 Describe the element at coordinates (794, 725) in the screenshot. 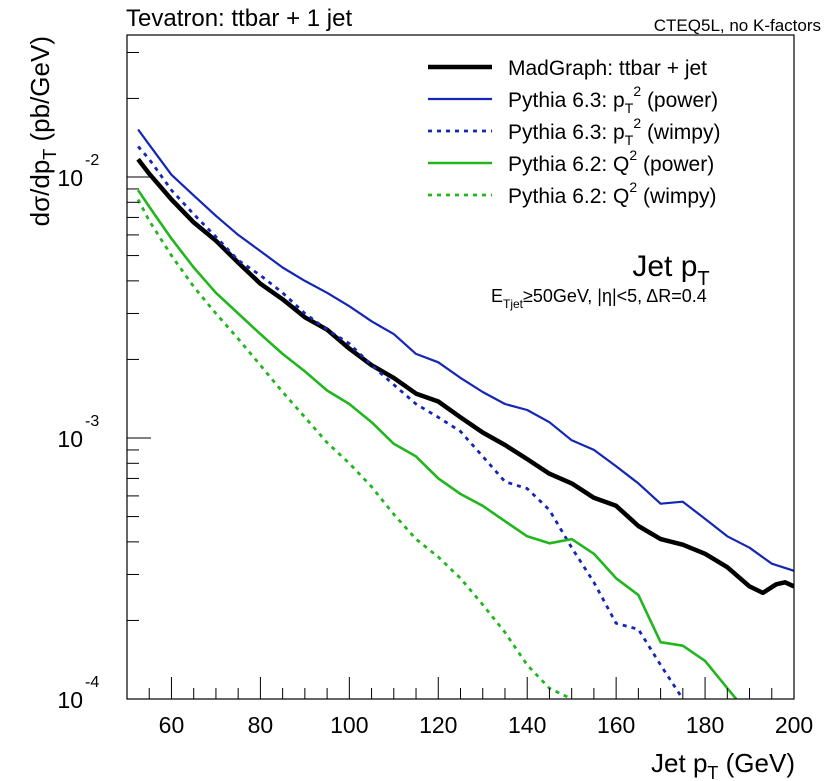

I see `x-tick-label: 200` at that location.